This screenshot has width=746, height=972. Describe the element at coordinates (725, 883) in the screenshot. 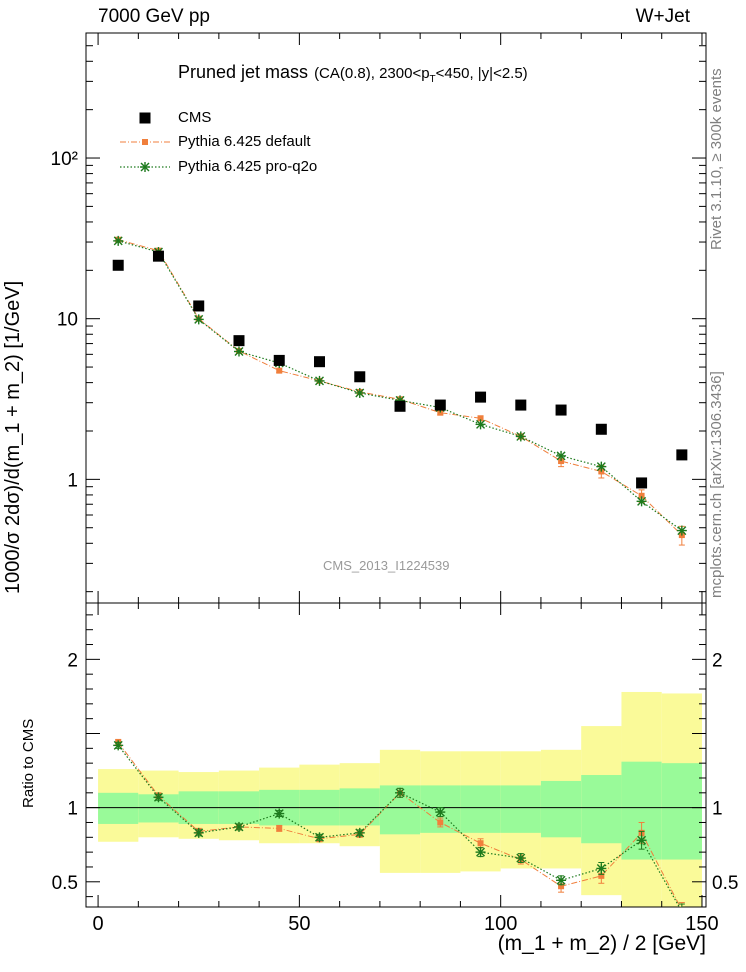

I see `y-tick-label-ratio-right: 0.5` at that location.